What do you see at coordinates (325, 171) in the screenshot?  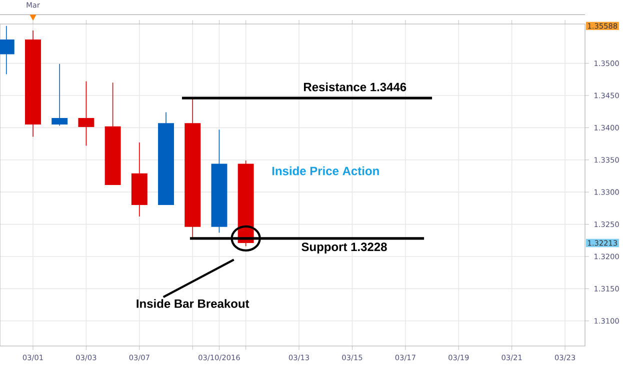 I see `annotation: Inside Price Action` at bounding box center [325, 171].